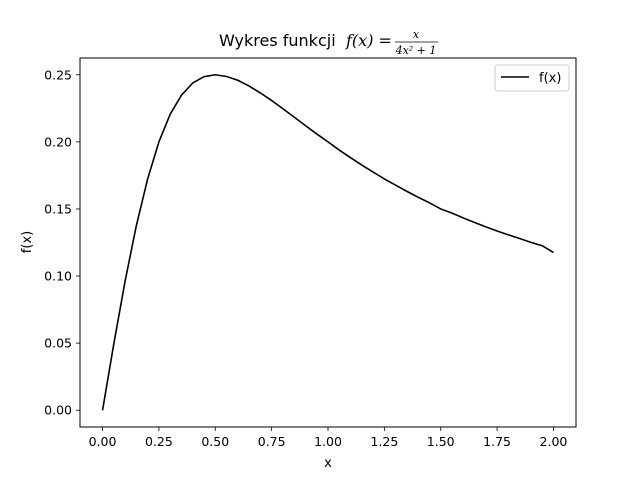  I want to click on y-tick-label: 0.25, so click(58, 74).